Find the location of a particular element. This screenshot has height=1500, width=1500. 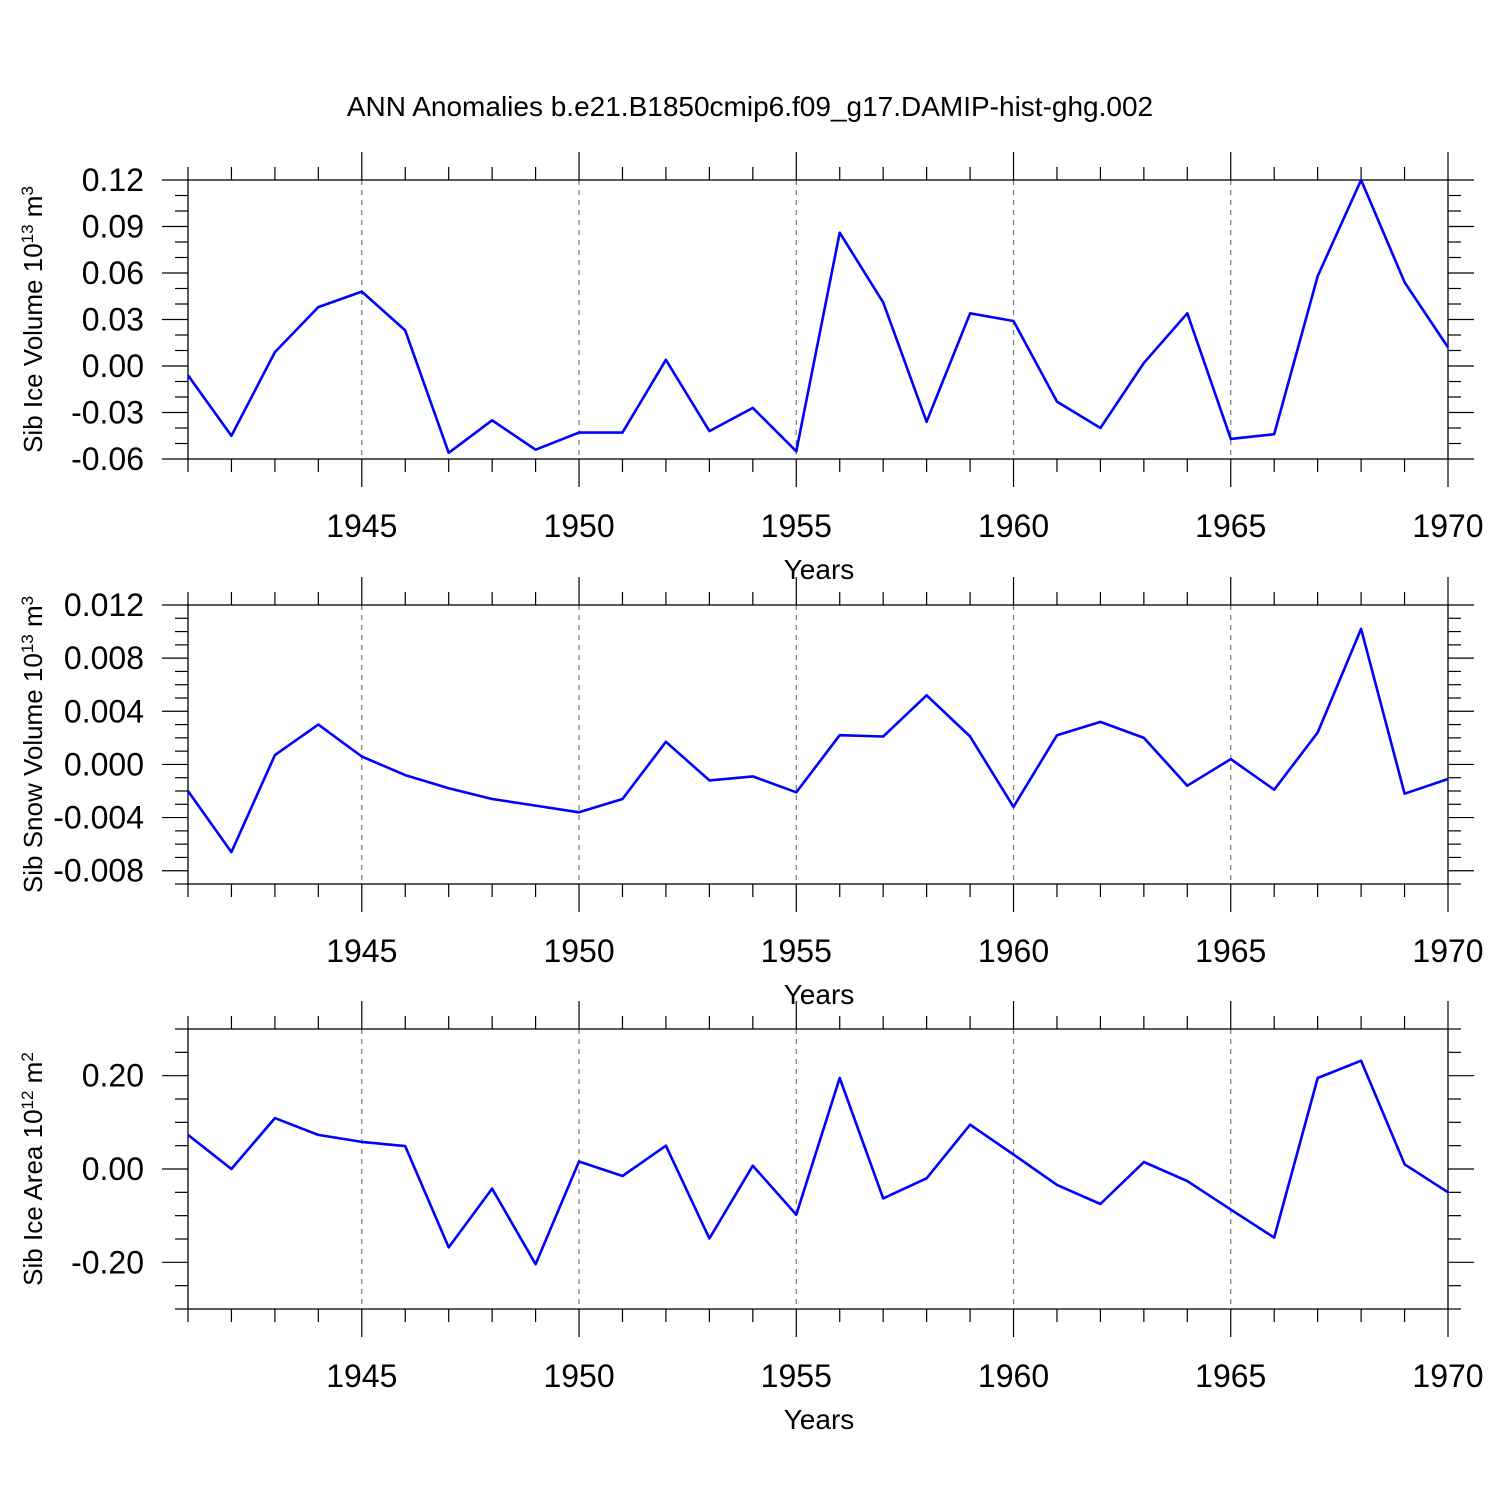

y-tick-label: -0.004 is located at coordinates (98, 818).